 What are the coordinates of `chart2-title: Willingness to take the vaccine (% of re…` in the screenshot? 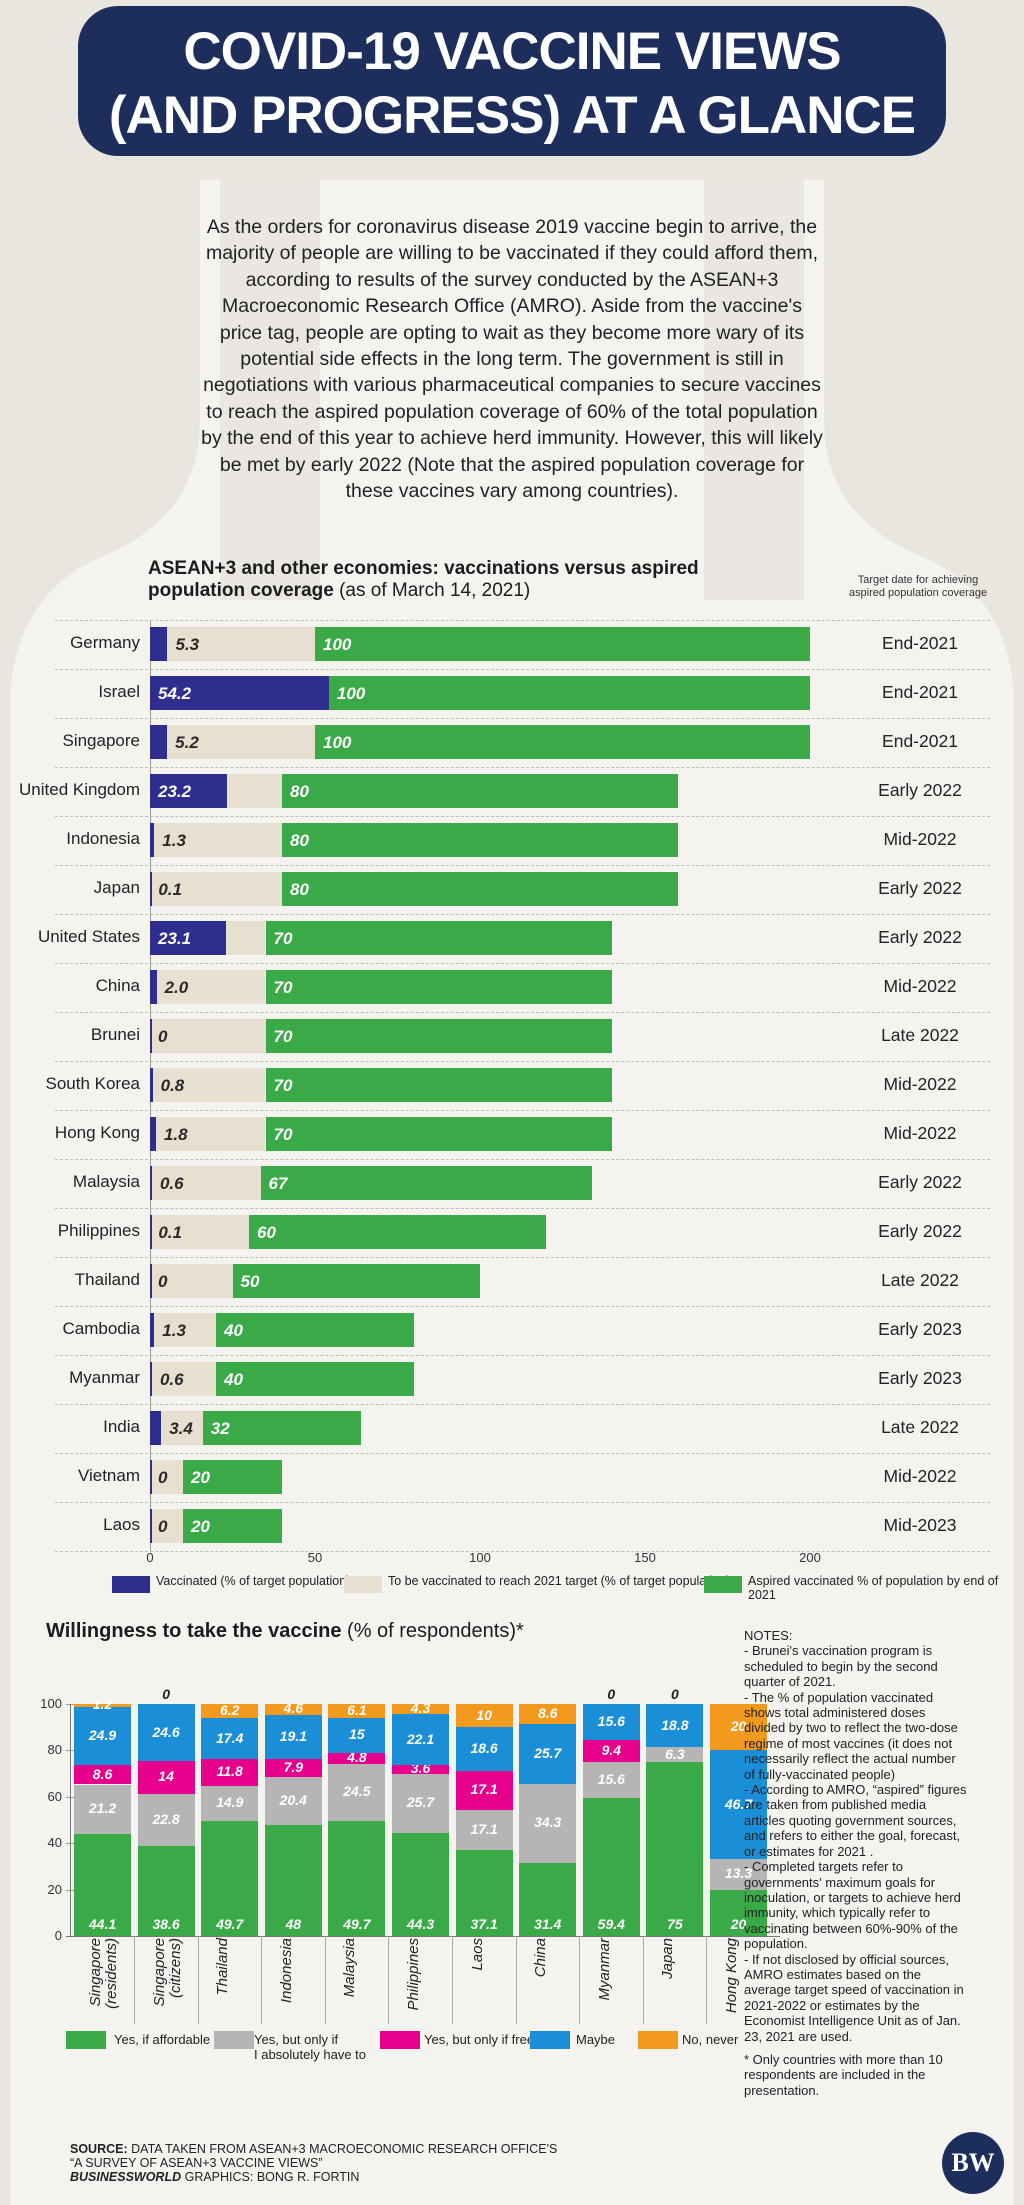 It's located at (285, 1631).